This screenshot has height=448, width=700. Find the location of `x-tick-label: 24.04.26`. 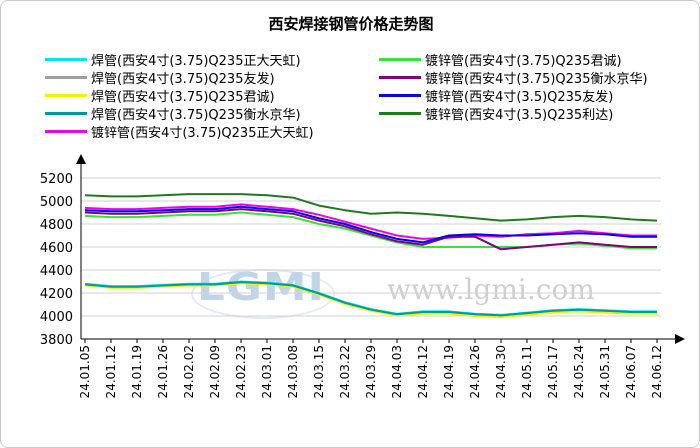

x-tick-label: 24.04.26 is located at coordinates (475, 371).